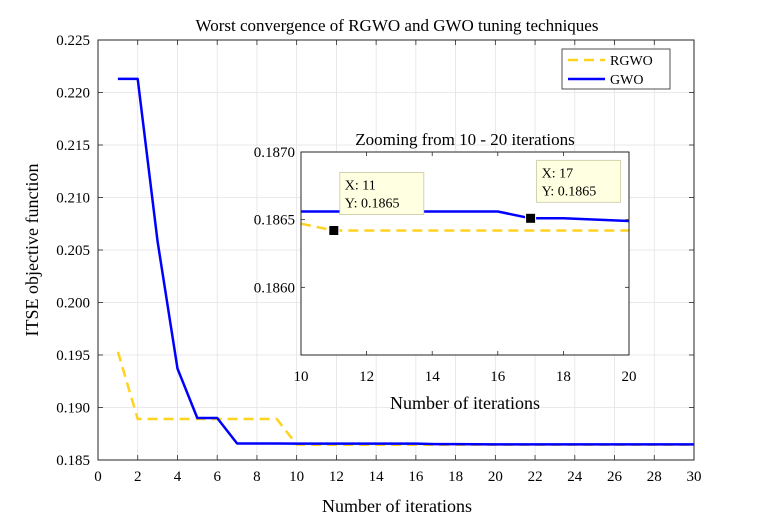  I want to click on inset-x-tick-label: 10, so click(301, 377).